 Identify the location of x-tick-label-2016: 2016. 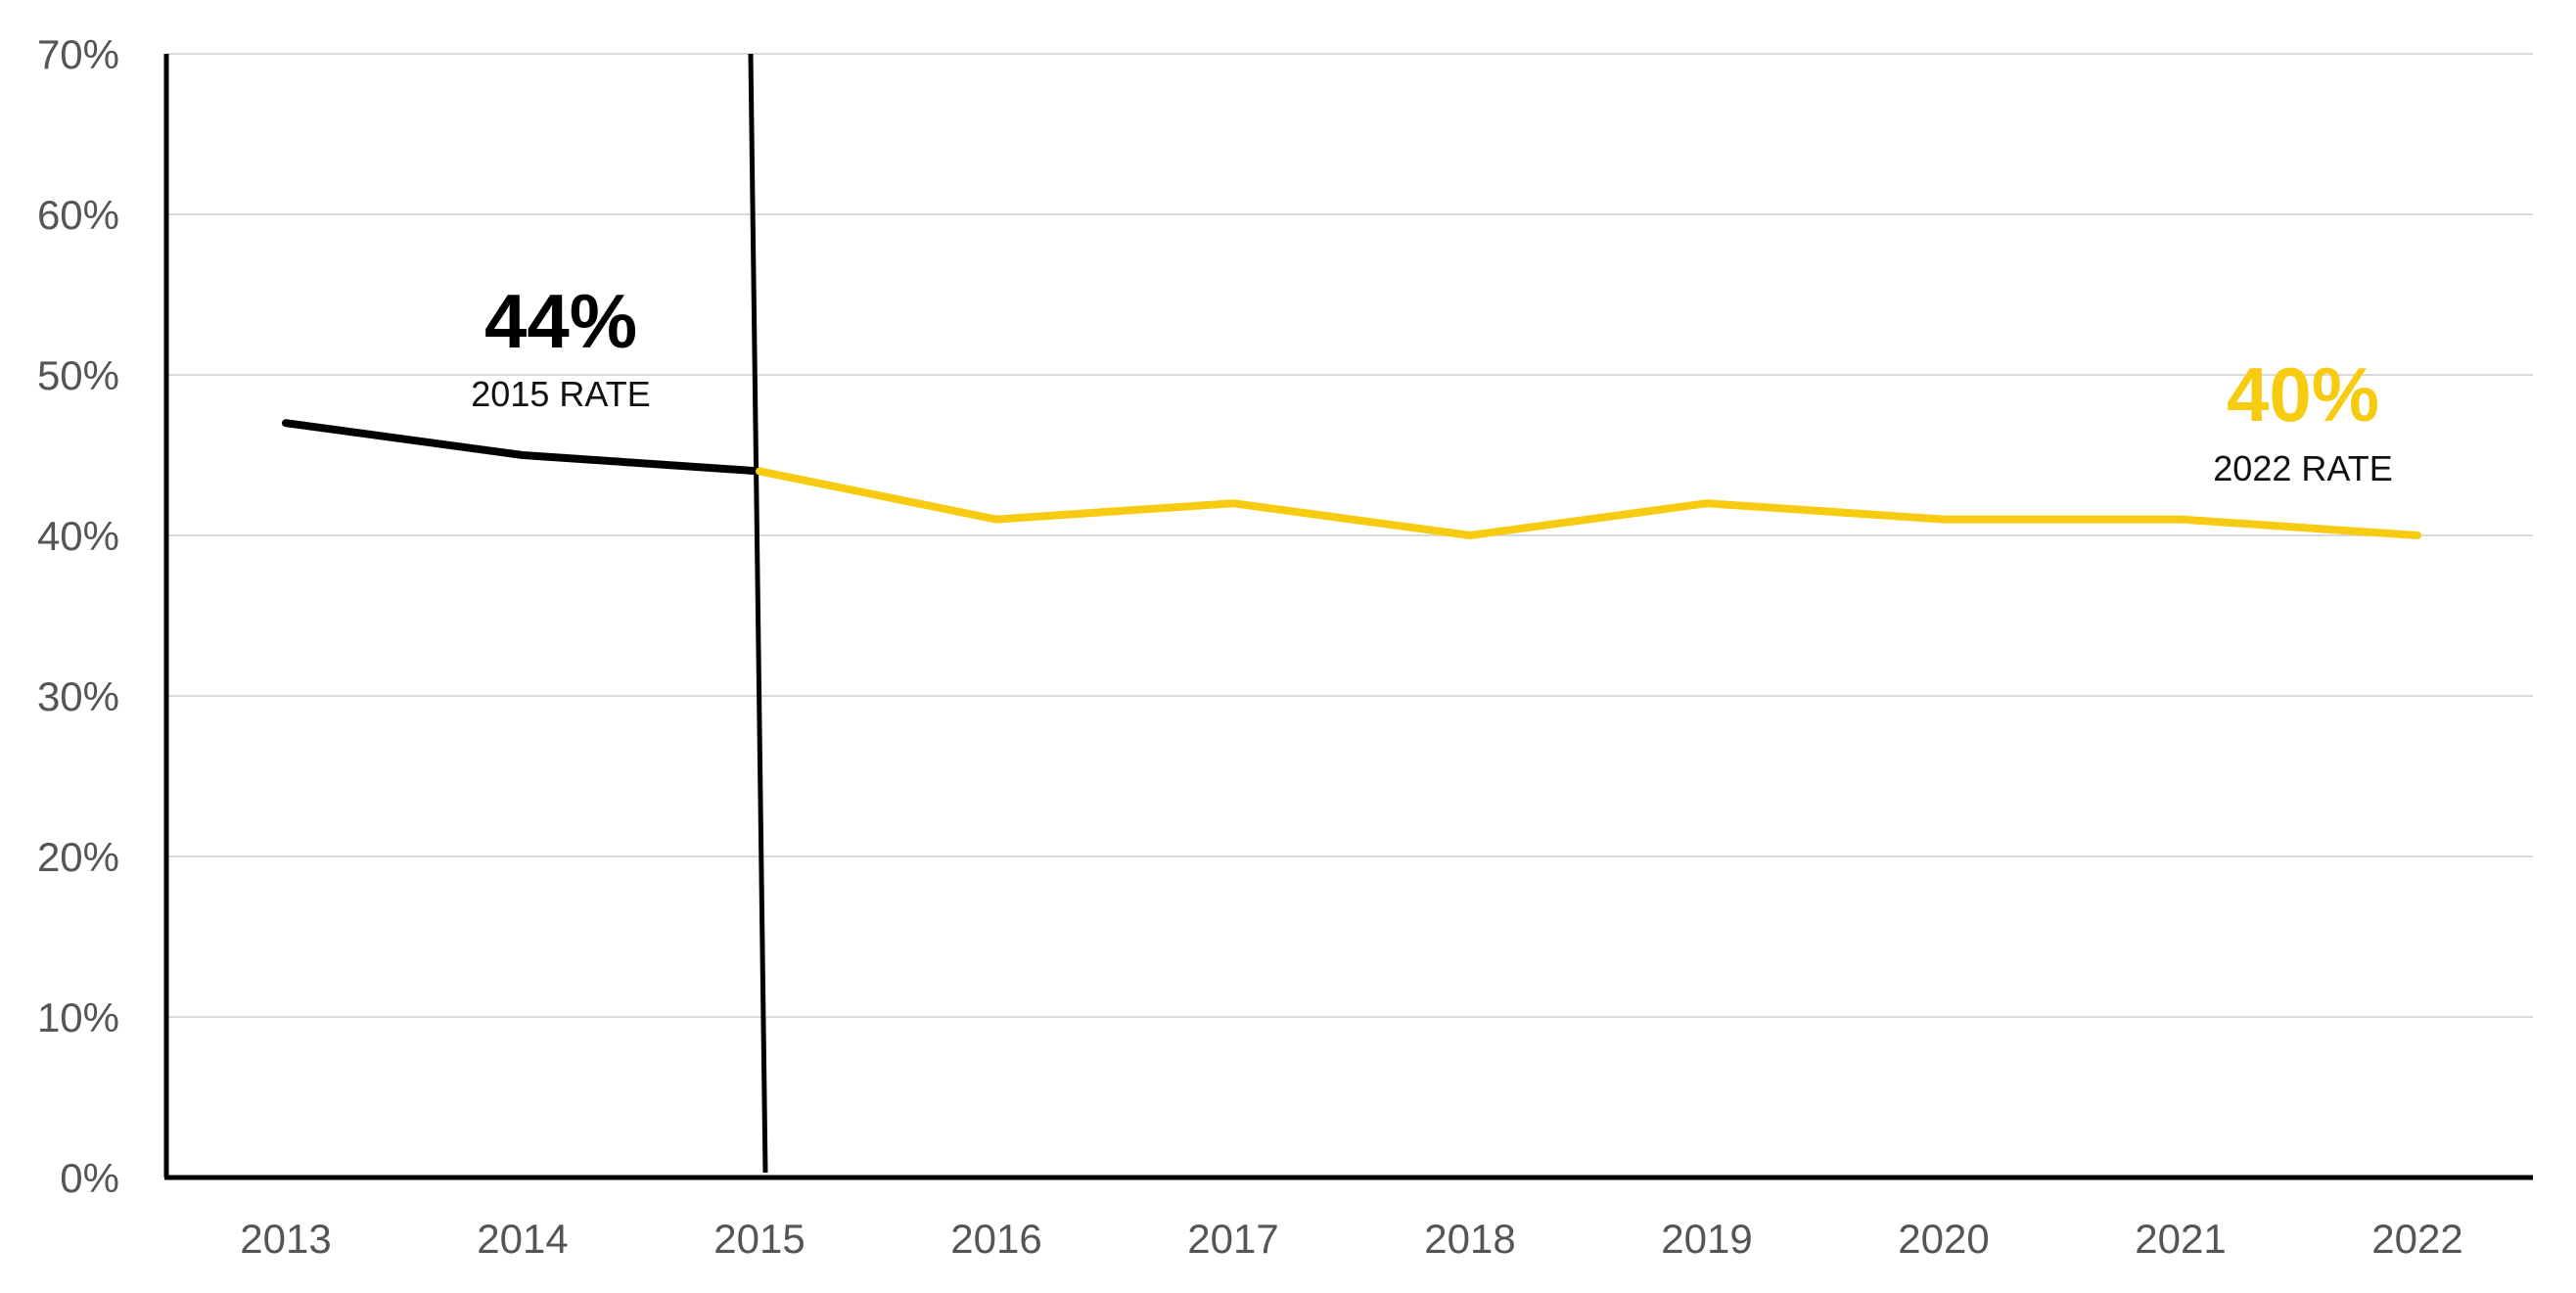
(996, 1239).